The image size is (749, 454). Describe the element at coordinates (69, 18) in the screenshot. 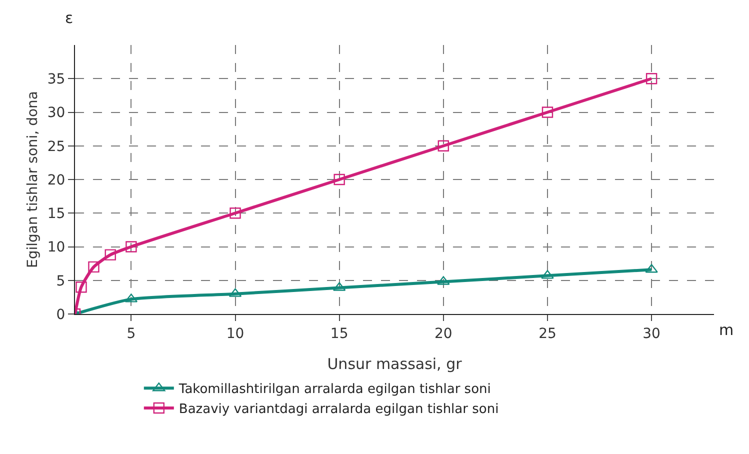

I see `text: ε` at that location.